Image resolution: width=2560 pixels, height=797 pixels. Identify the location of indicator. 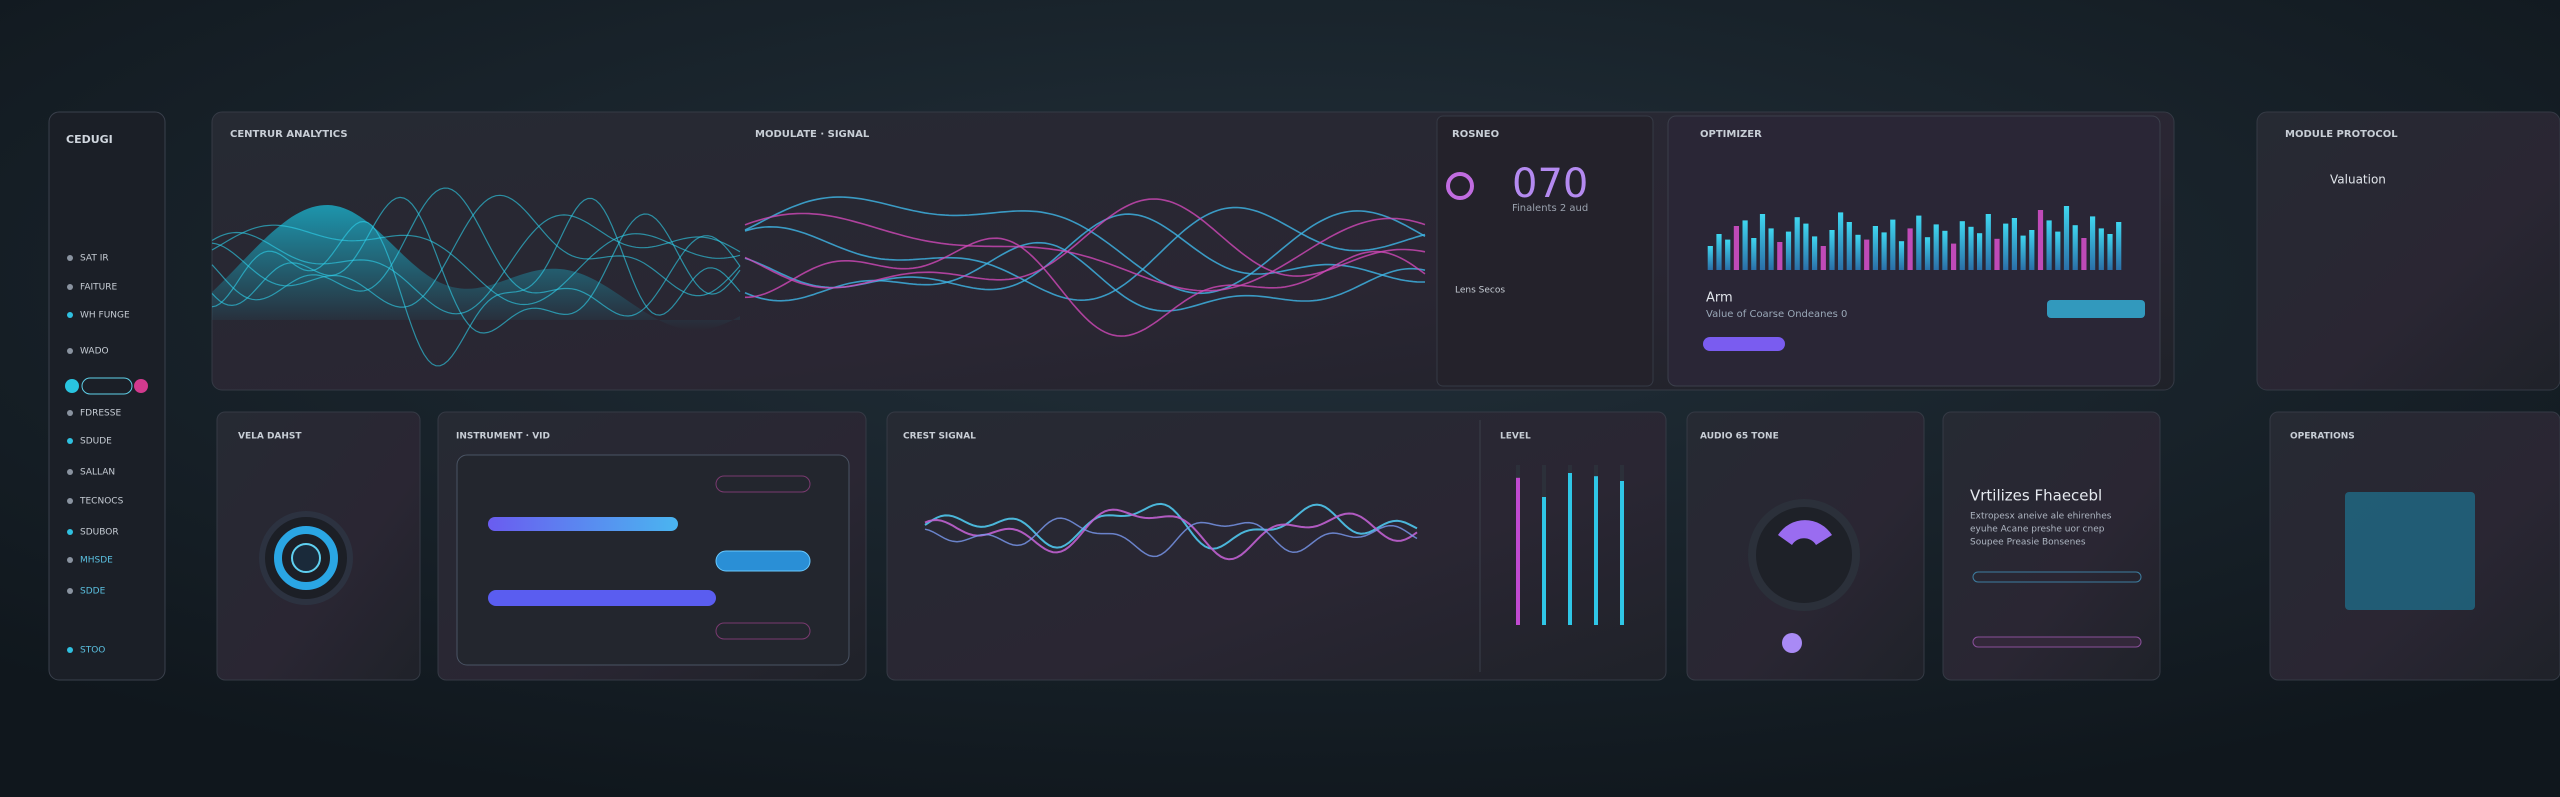
(1792, 643).